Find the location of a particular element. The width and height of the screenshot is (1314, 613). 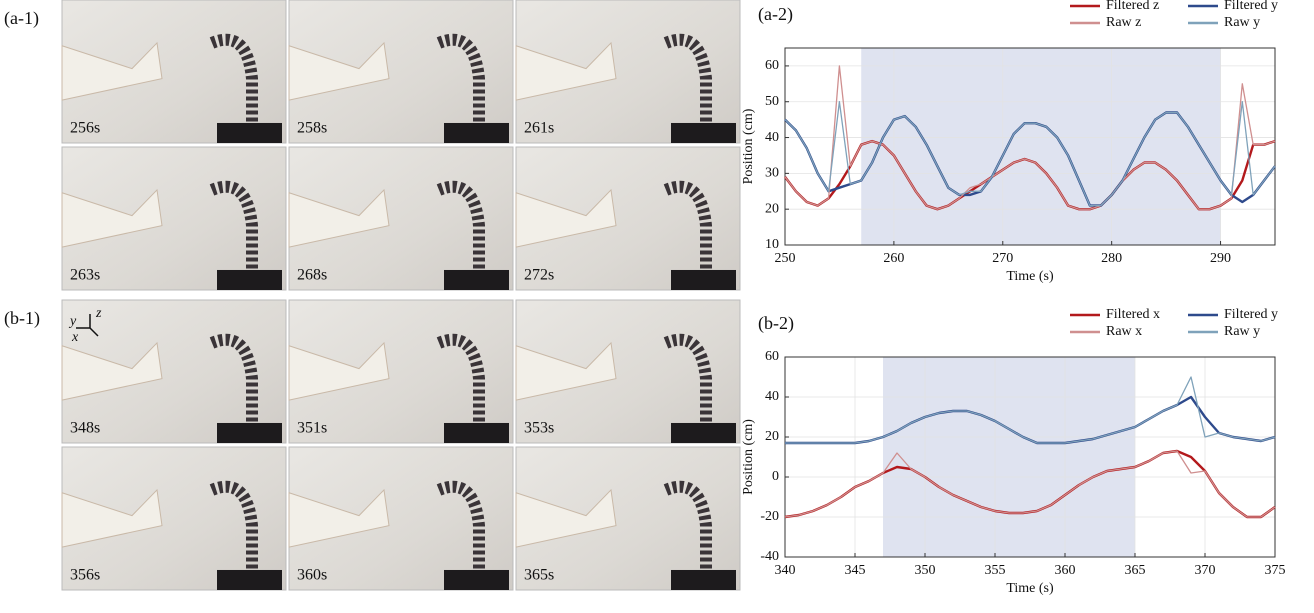

x-tick-label: 340 is located at coordinates (785, 570).